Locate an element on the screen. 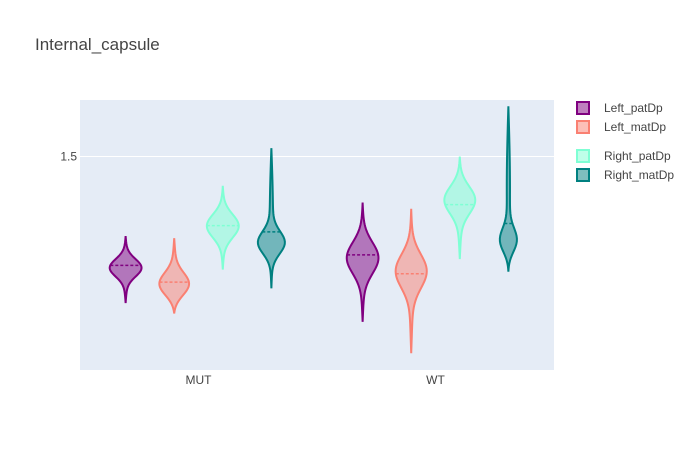  legend-item-right-patdp: Right_patDp is located at coordinates (623, 156).